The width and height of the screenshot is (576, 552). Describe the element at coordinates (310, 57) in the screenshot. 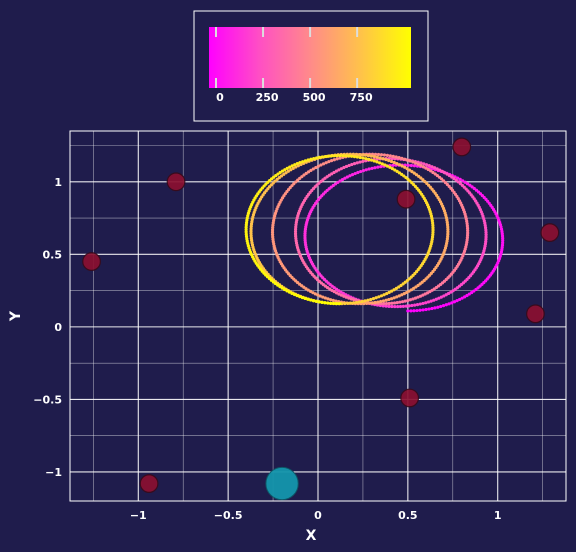

I see `colorbar-gradient` at that location.